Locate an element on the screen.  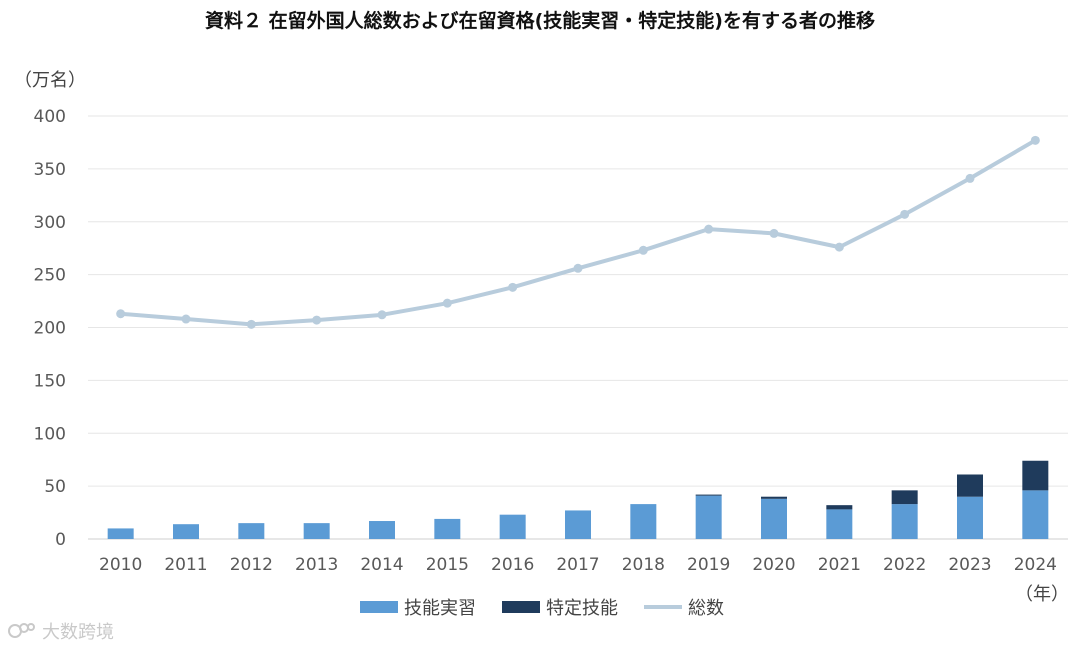
x-tick-label: 2024 is located at coordinates (1035, 565).